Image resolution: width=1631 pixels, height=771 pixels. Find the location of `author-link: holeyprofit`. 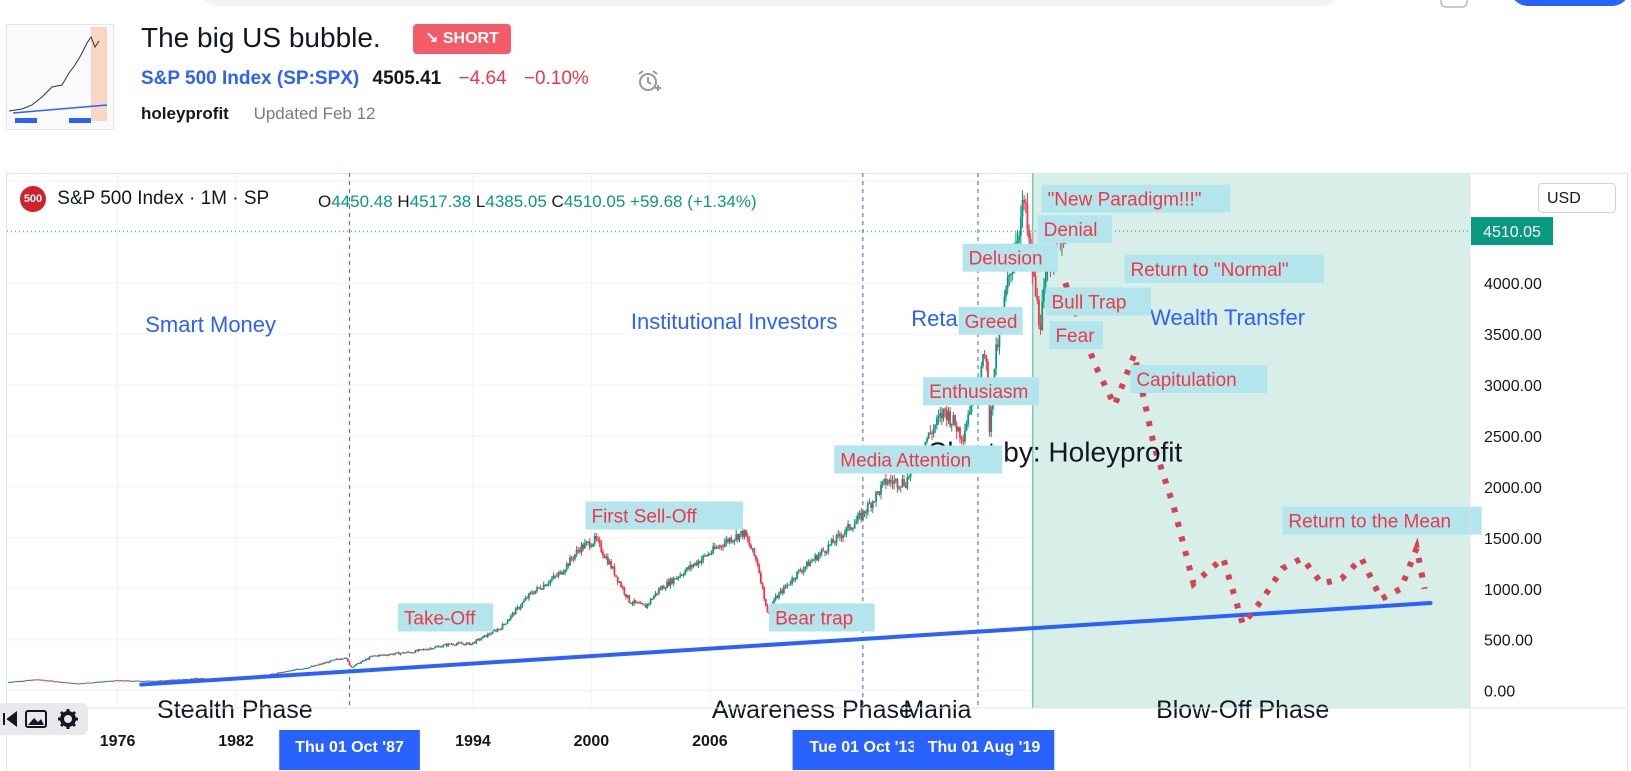

author-link: holeyprofit is located at coordinates (185, 113).